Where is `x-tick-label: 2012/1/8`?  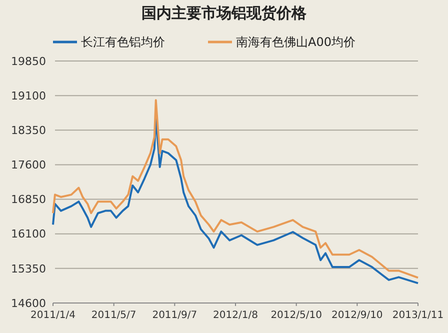
x-tick-label: 2012/1/8 is located at coordinates (235, 315).